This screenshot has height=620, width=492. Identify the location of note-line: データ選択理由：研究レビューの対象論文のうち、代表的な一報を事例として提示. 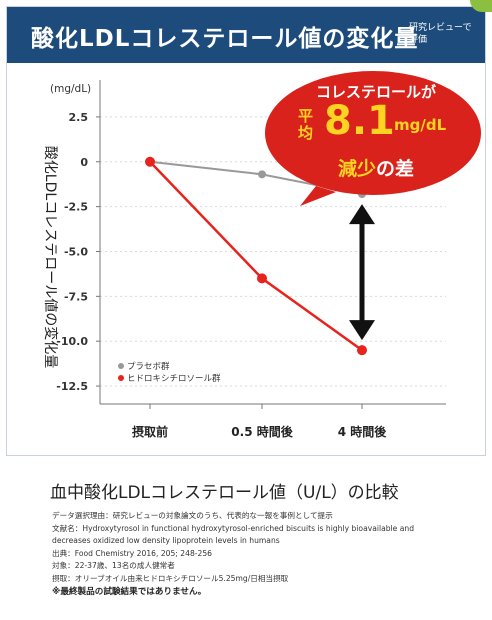
(192, 515).